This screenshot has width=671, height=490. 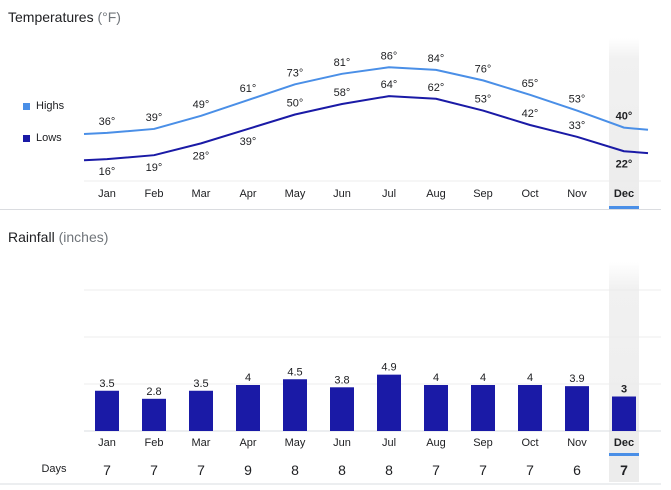 I want to click on days-value-dec: 7, so click(x=624, y=470).